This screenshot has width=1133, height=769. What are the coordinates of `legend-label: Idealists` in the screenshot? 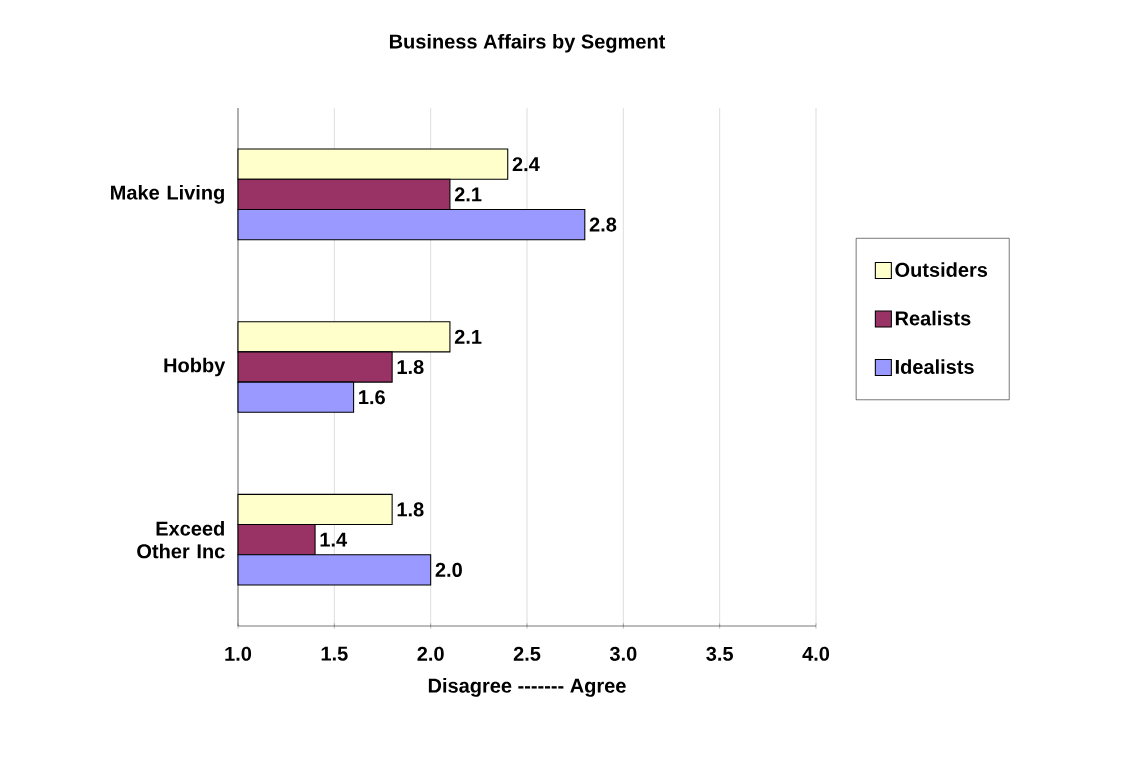 It's located at (934, 366).